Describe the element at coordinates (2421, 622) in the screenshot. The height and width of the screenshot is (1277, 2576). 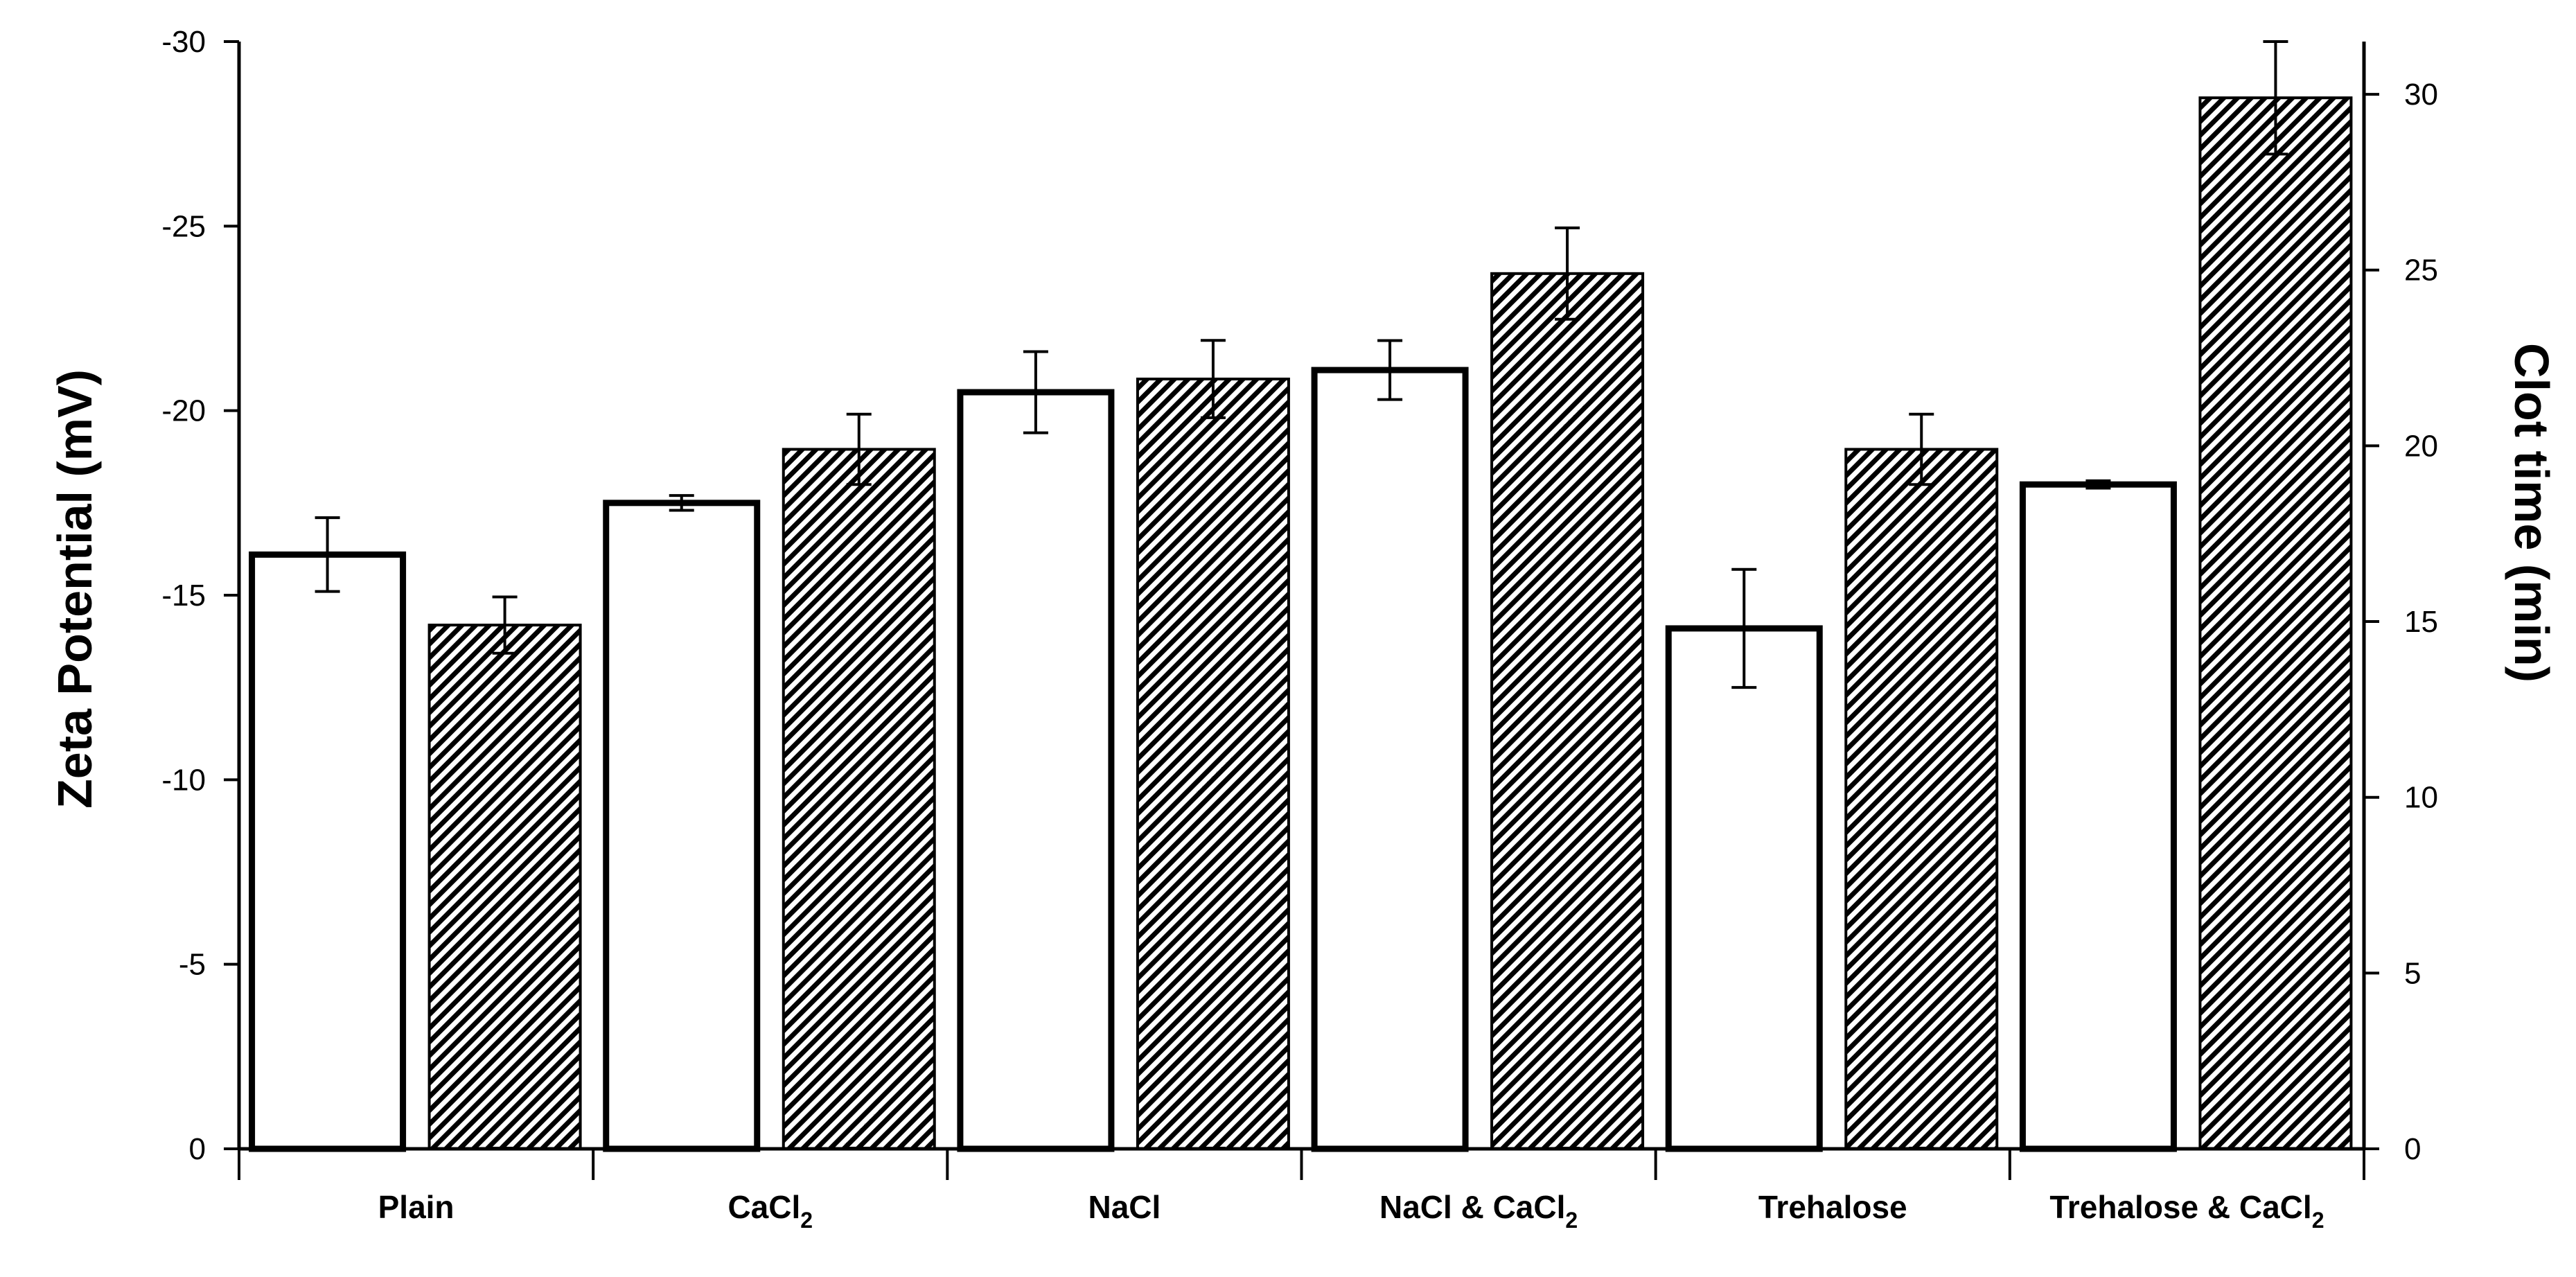
I see `right-tick-label: 15` at that location.